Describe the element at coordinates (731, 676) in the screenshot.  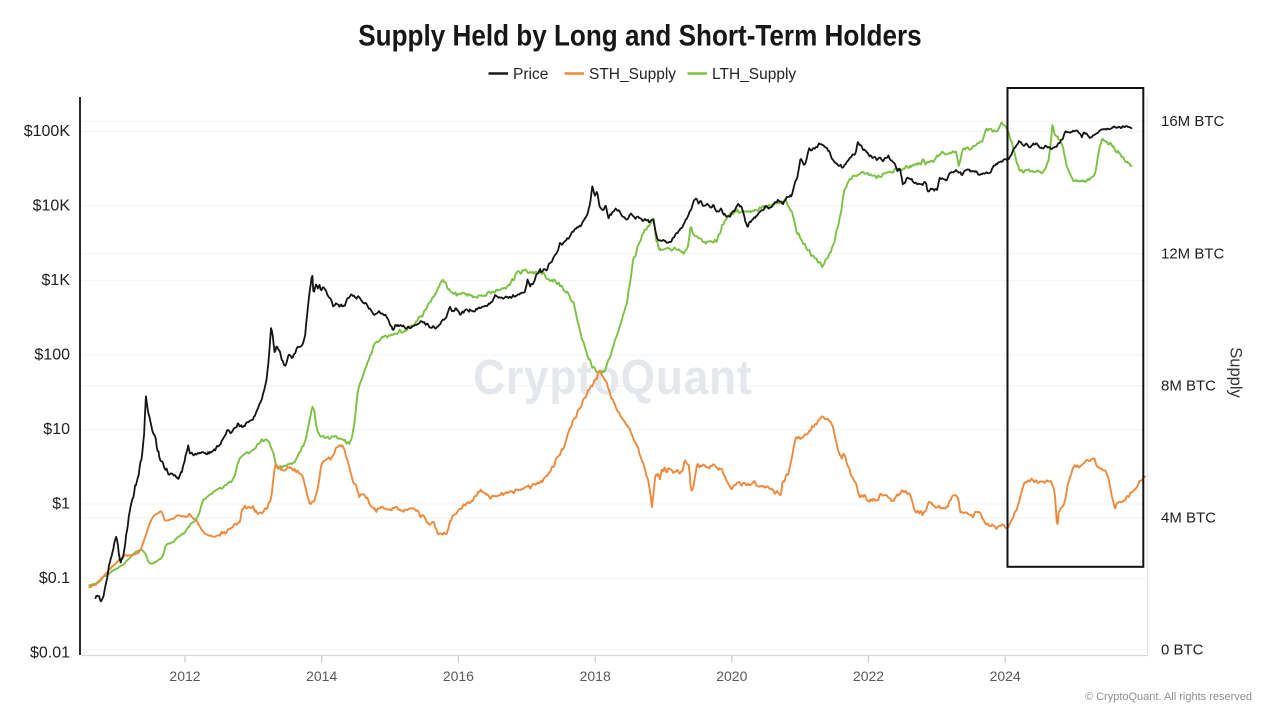
I see `svg-text: 2020` at that location.